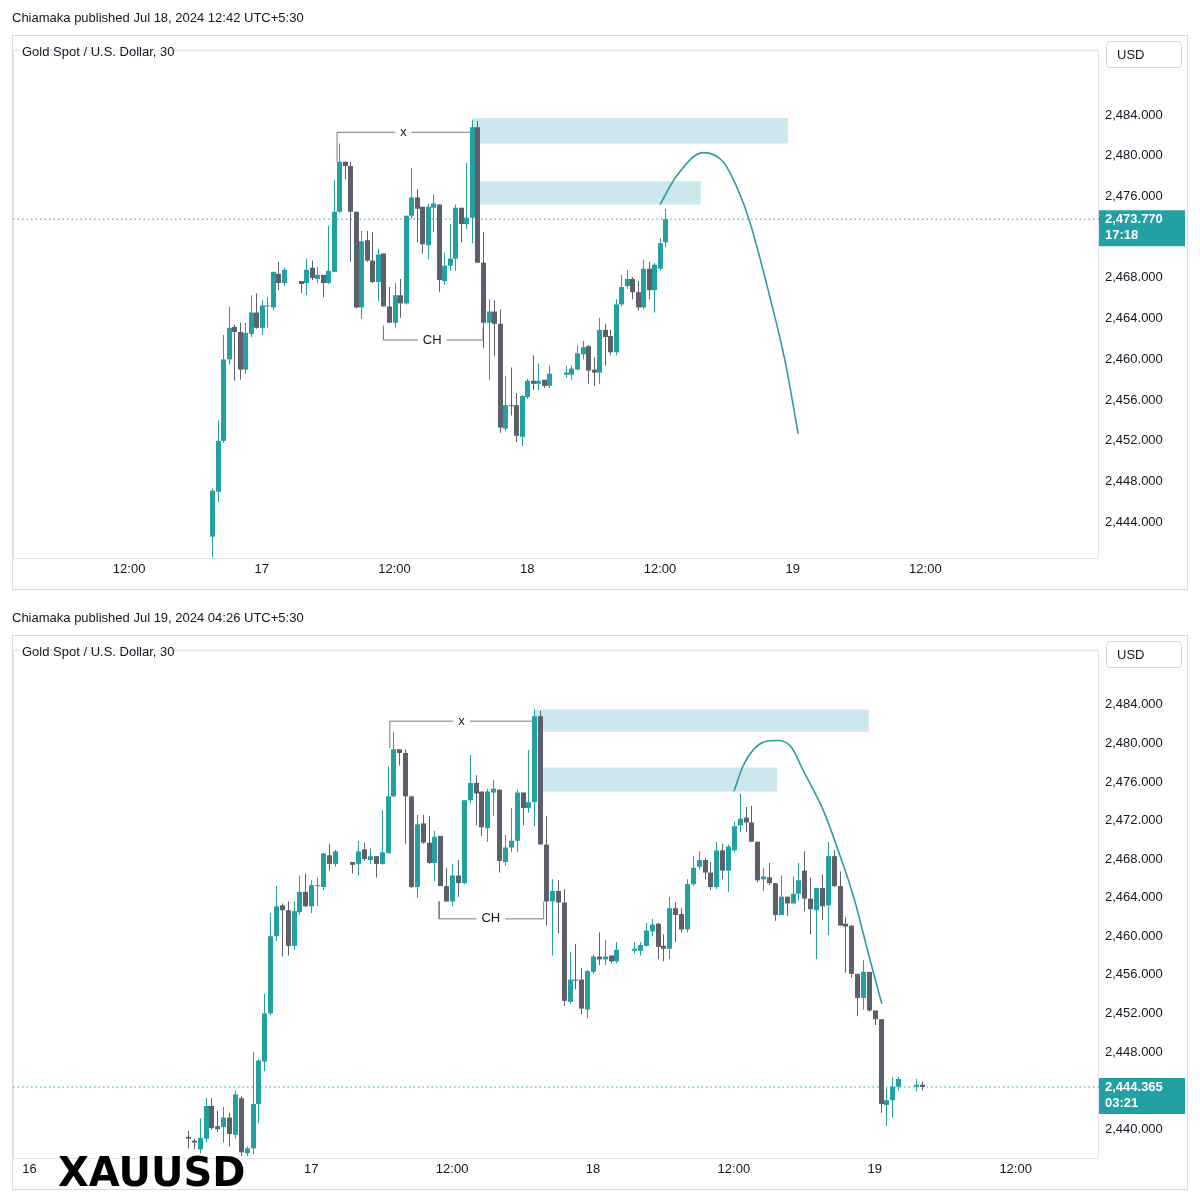  Describe the element at coordinates (158, 17) in the screenshot. I see `chart-title: Chiamaka published Jul 18, 2024 12:42 UTC+5:30` at that location.